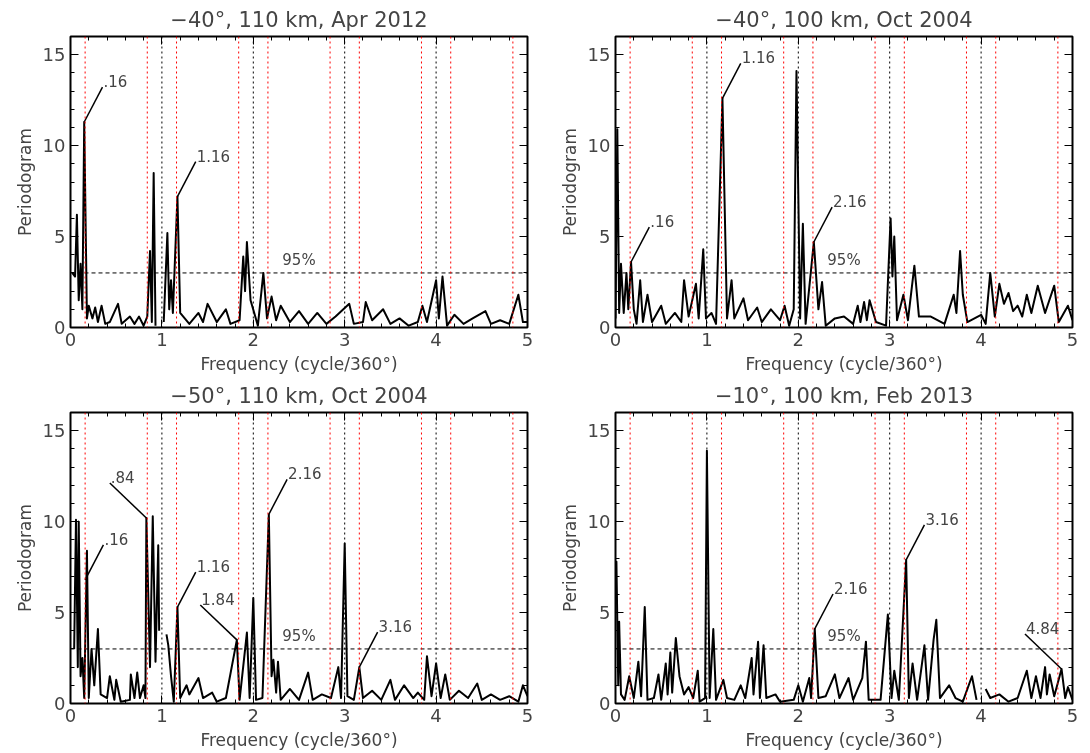  What do you see at coordinates (844, 19) in the screenshot?
I see `chart-title: −40°, 100 km, Oct 2004` at bounding box center [844, 19].